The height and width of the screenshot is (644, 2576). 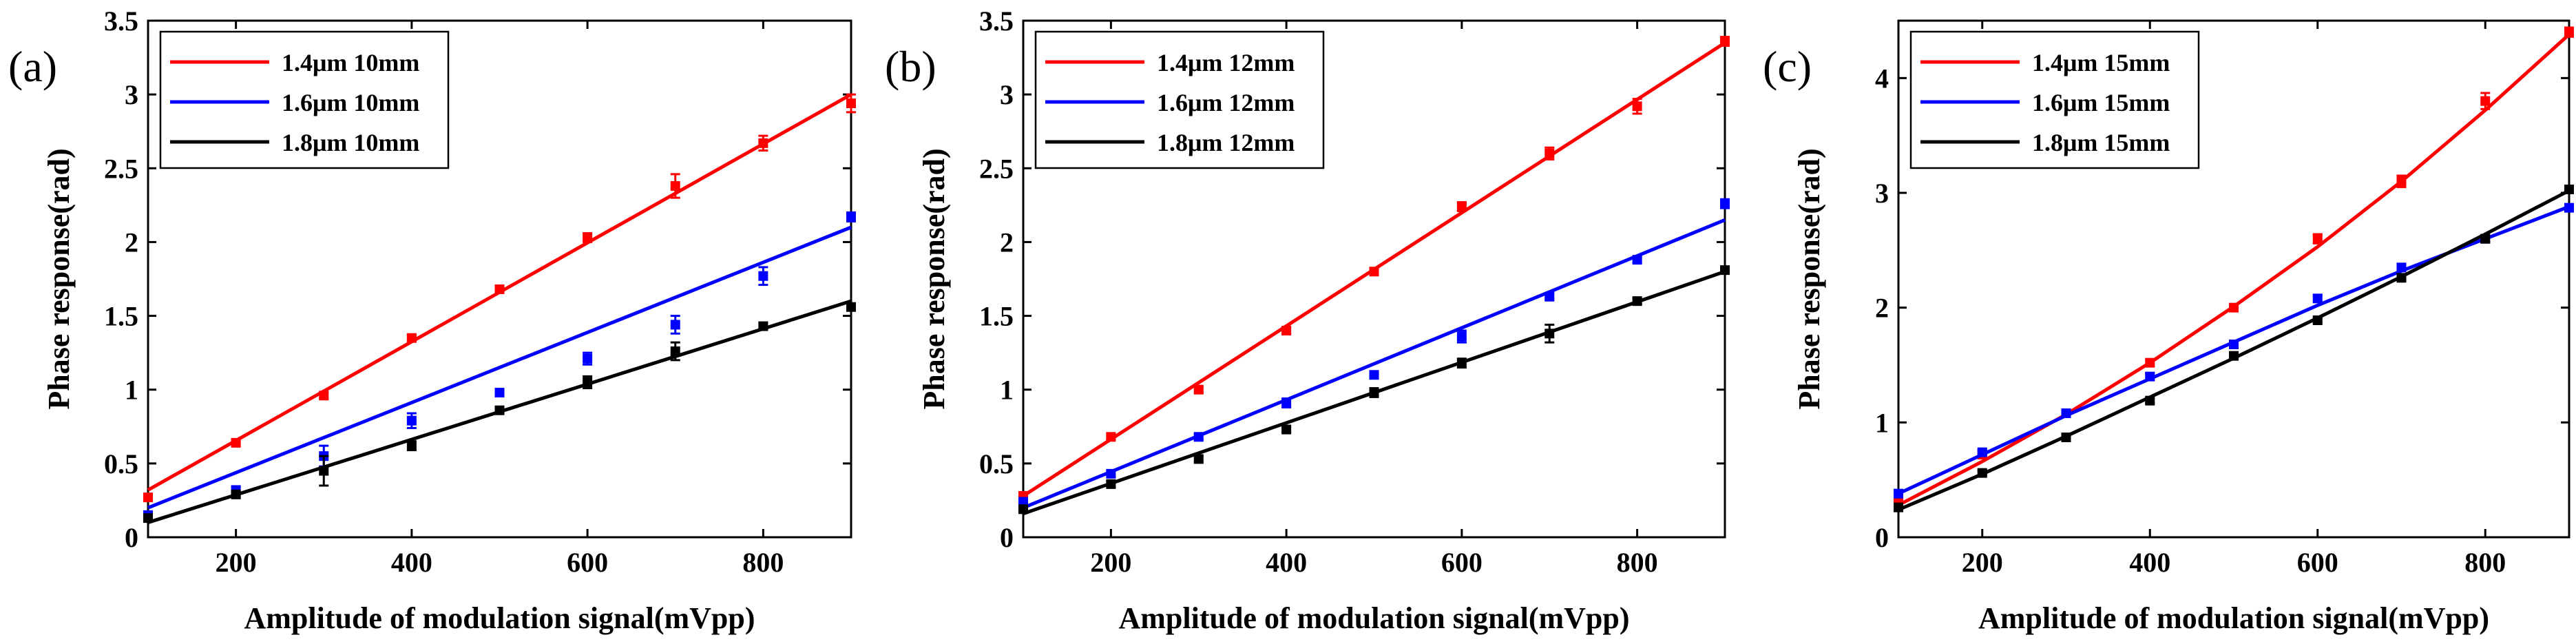 What do you see at coordinates (996, 21) in the screenshot?
I see `y-tick-label: 3.5` at bounding box center [996, 21].